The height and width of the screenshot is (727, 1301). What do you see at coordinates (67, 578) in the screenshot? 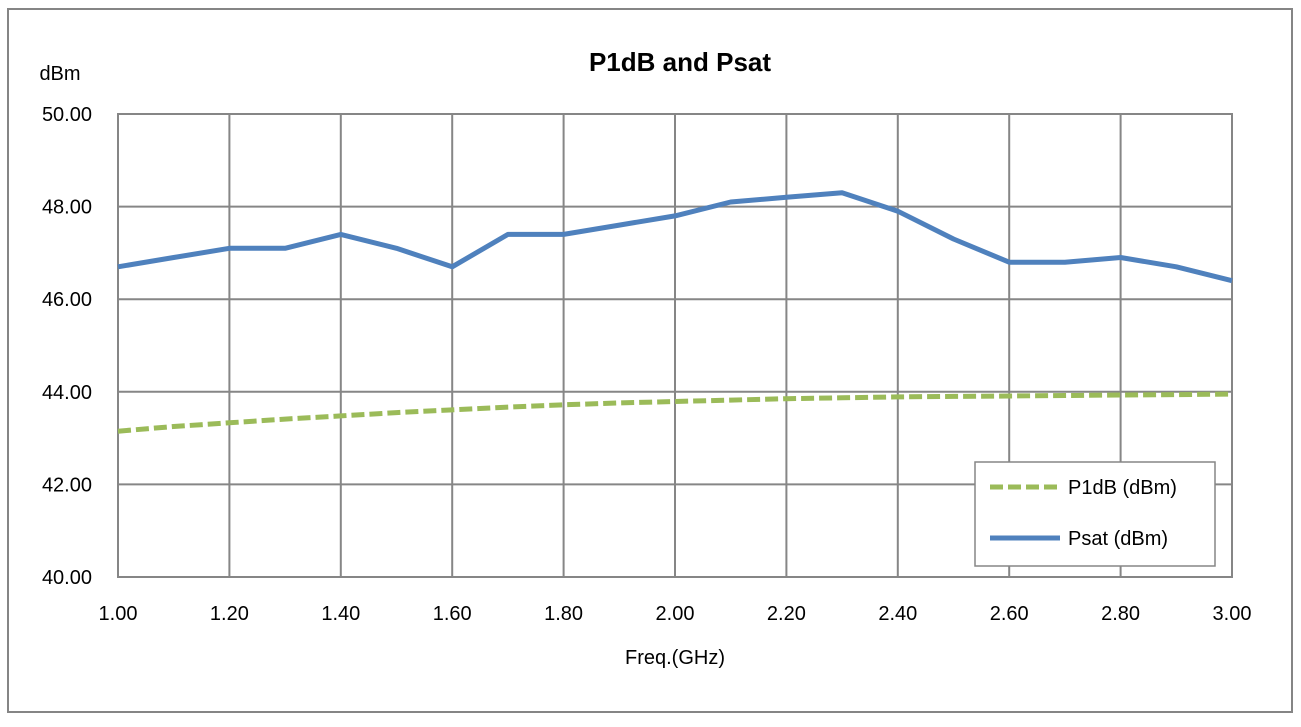
I see `y-tick-label: 40.00` at bounding box center [67, 578].